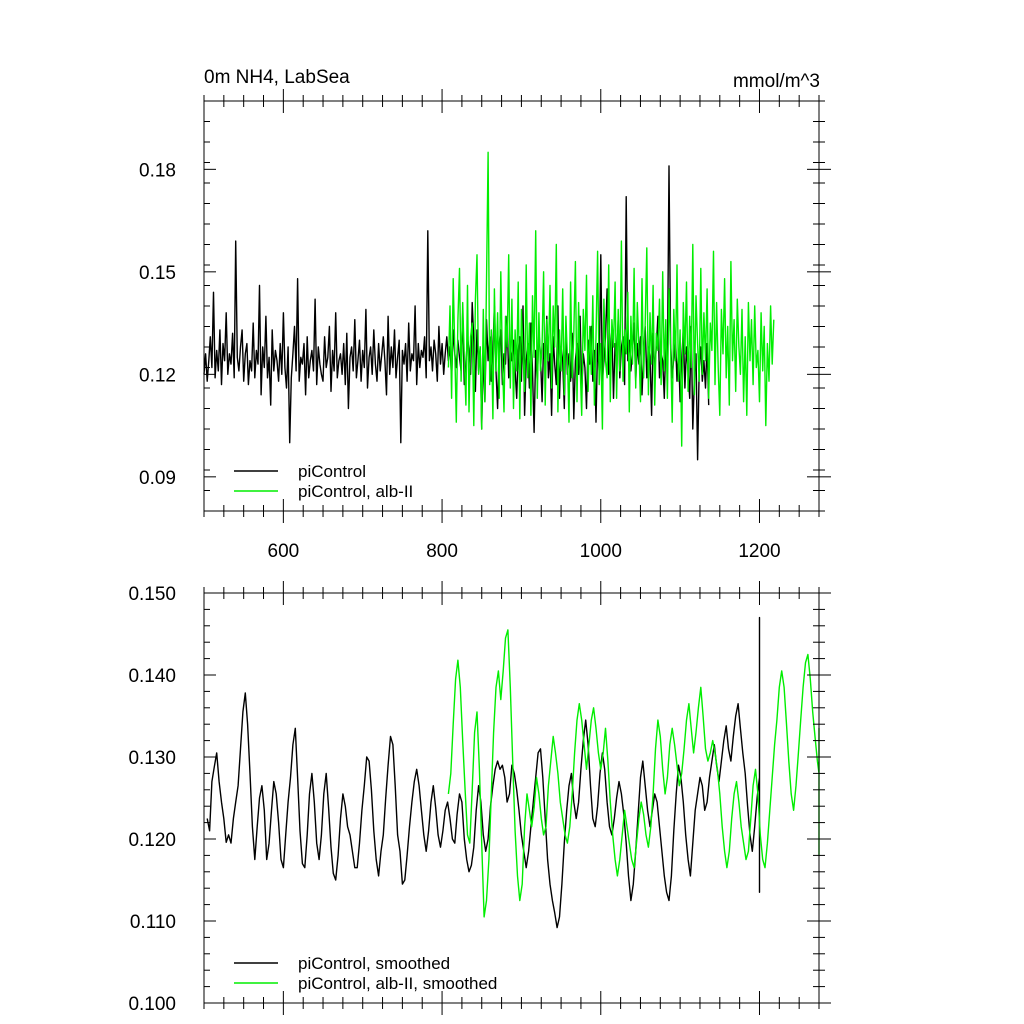 The height and width of the screenshot is (1024, 1024). I want to click on top-panel-legend: piControl piControl, alb-II, so click(323, 481).